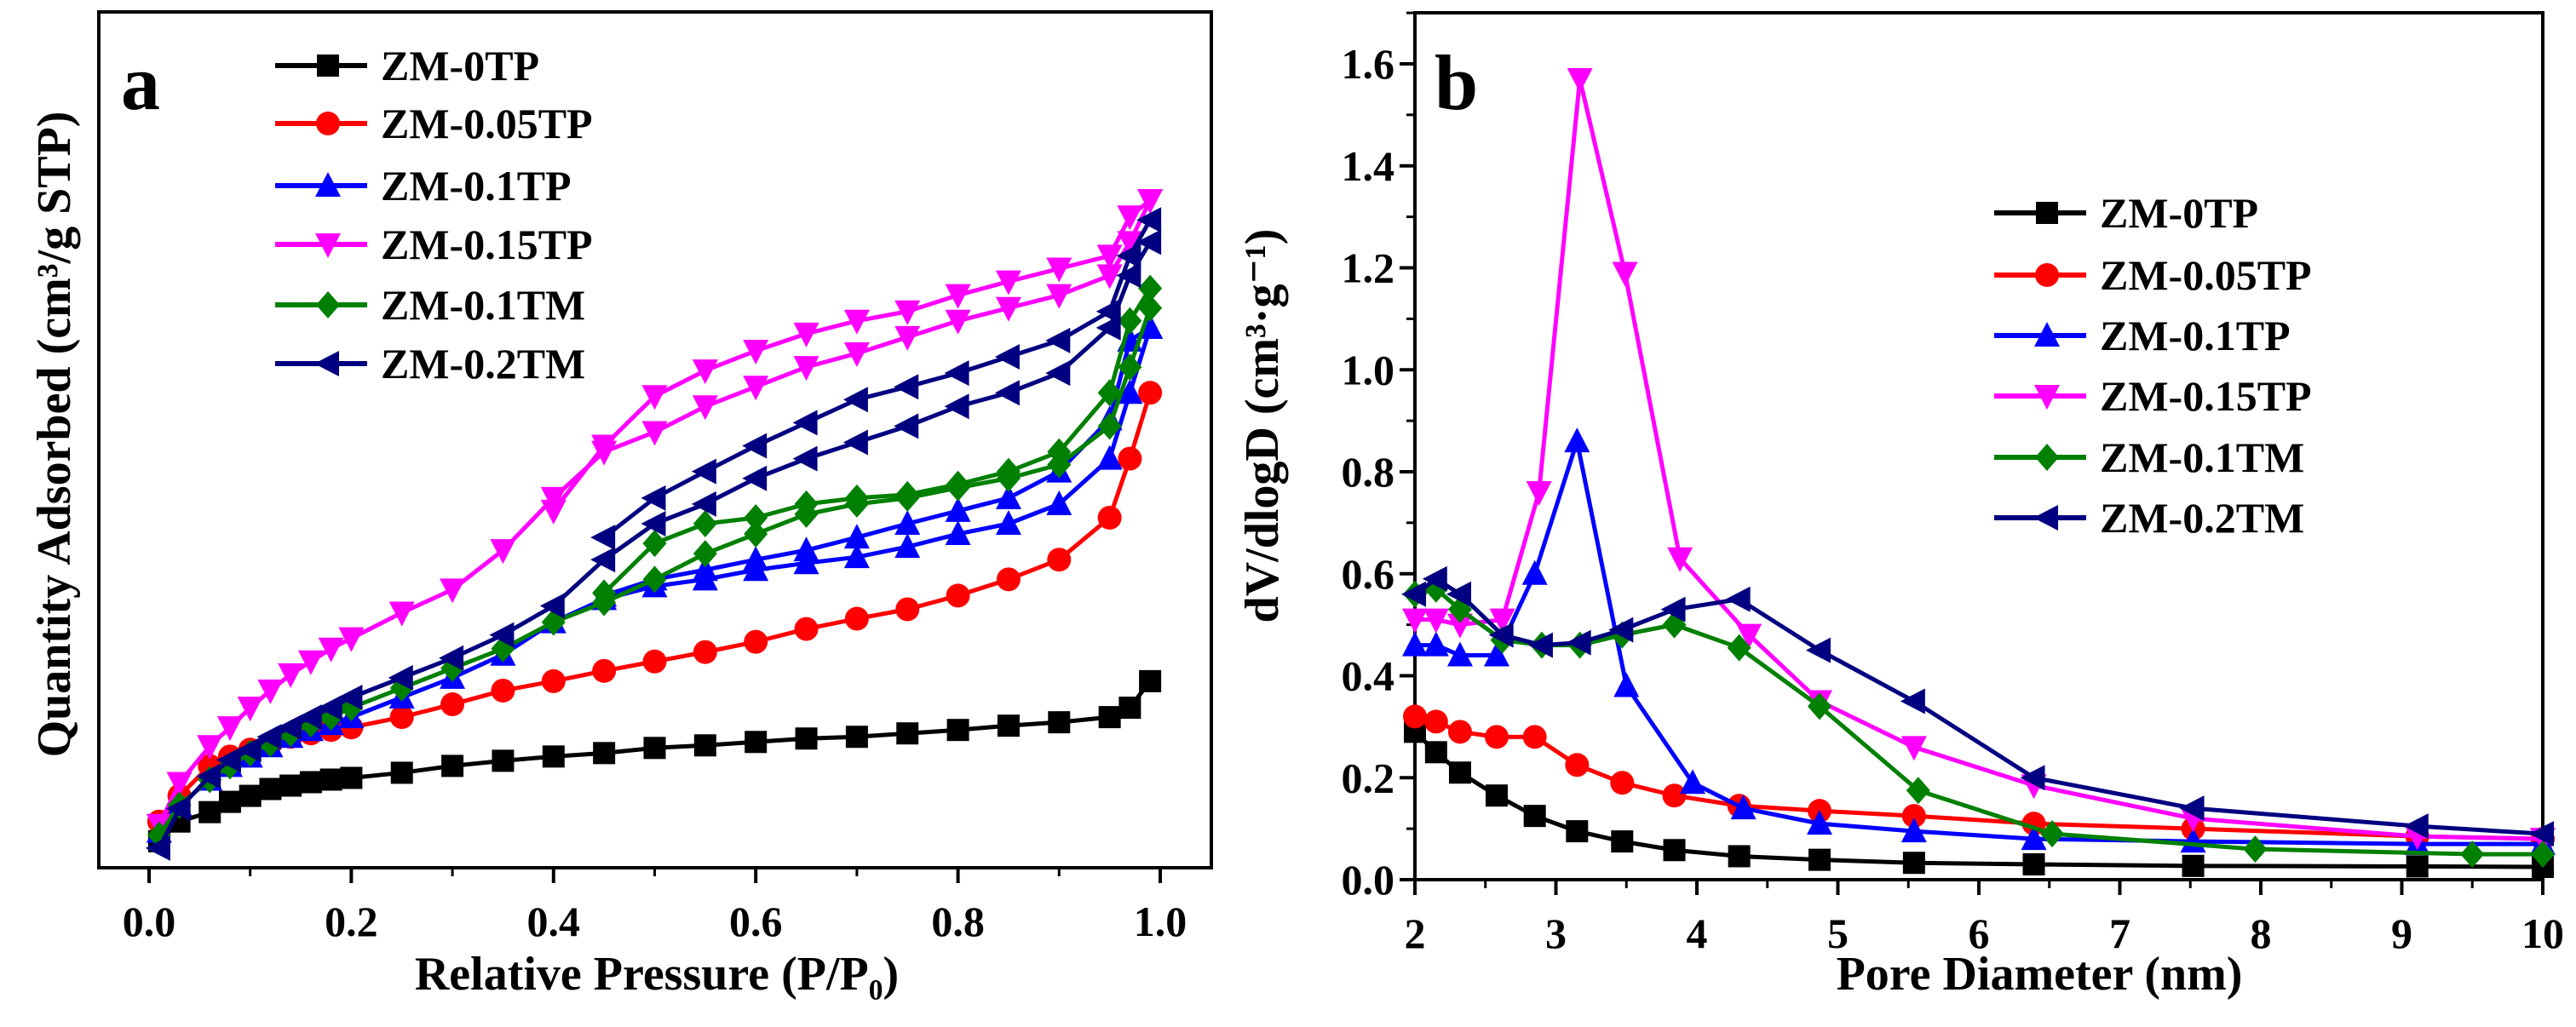 This screenshot has width=2576, height=1027. What do you see at coordinates (2119, 933) in the screenshot?
I see `x-tick-label: 7` at bounding box center [2119, 933].